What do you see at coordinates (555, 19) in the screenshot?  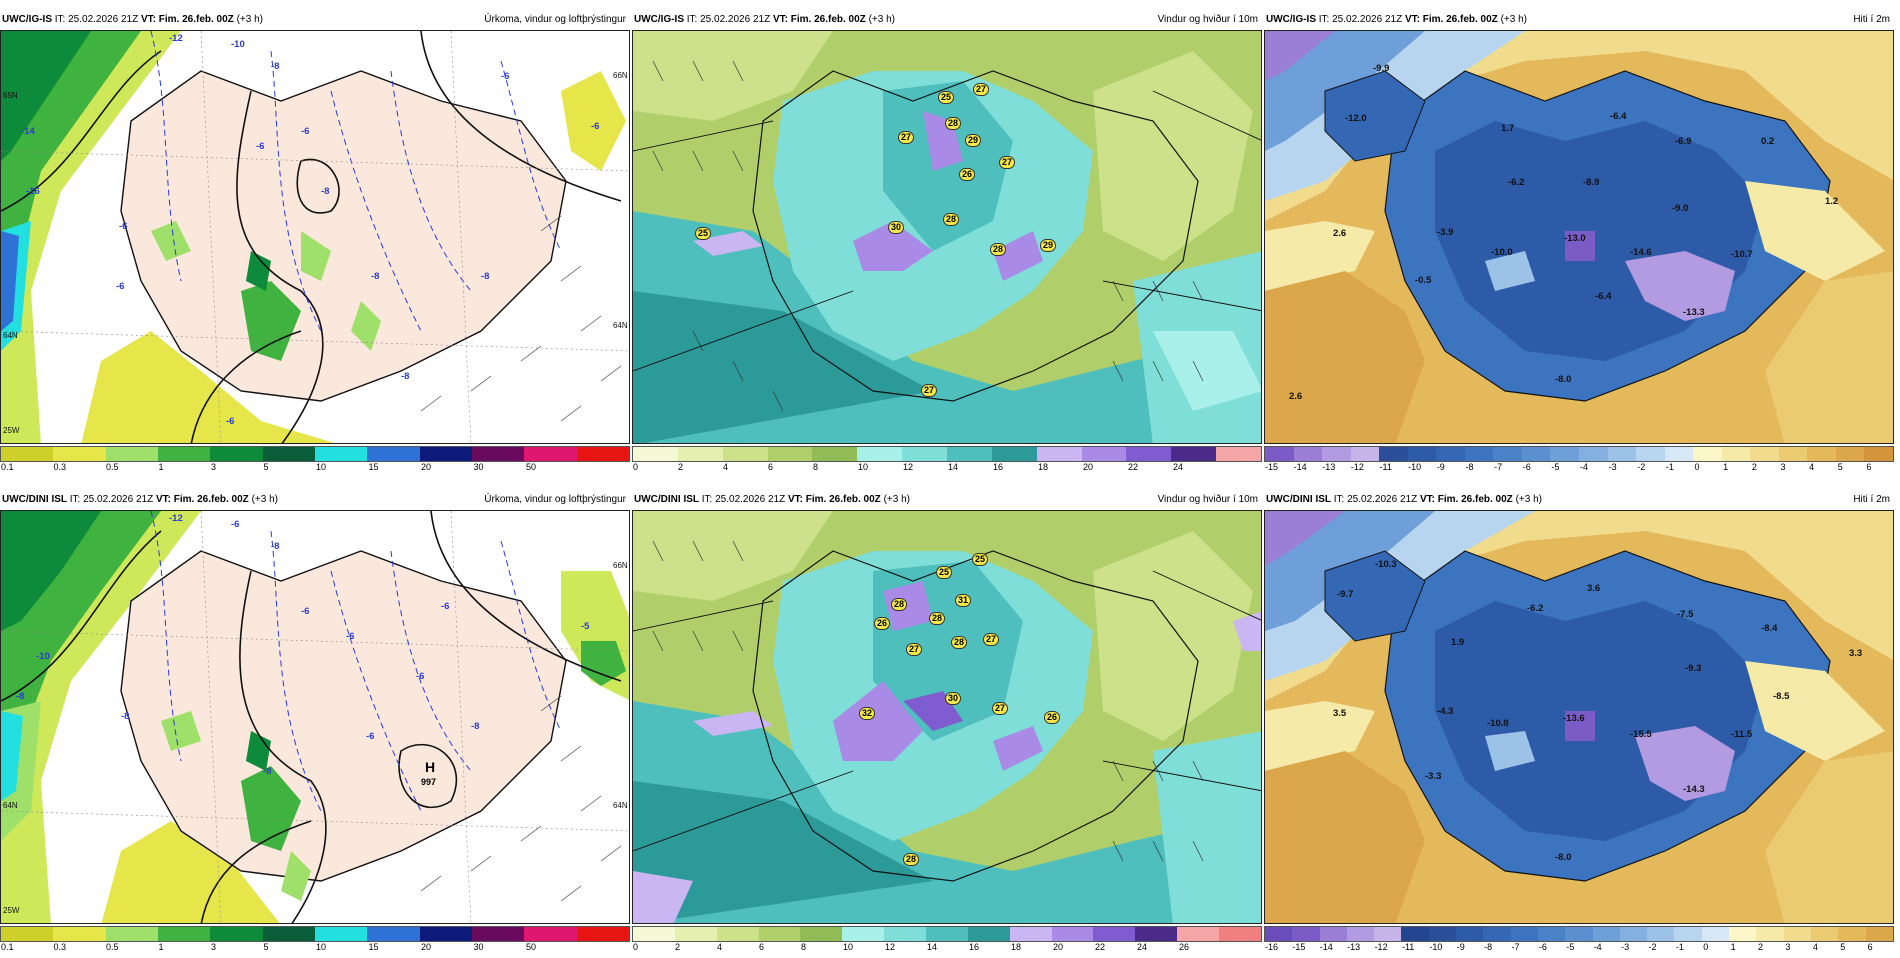 I see `field-name: Úrkoma, vindur og loftþrýstingur` at bounding box center [555, 19].